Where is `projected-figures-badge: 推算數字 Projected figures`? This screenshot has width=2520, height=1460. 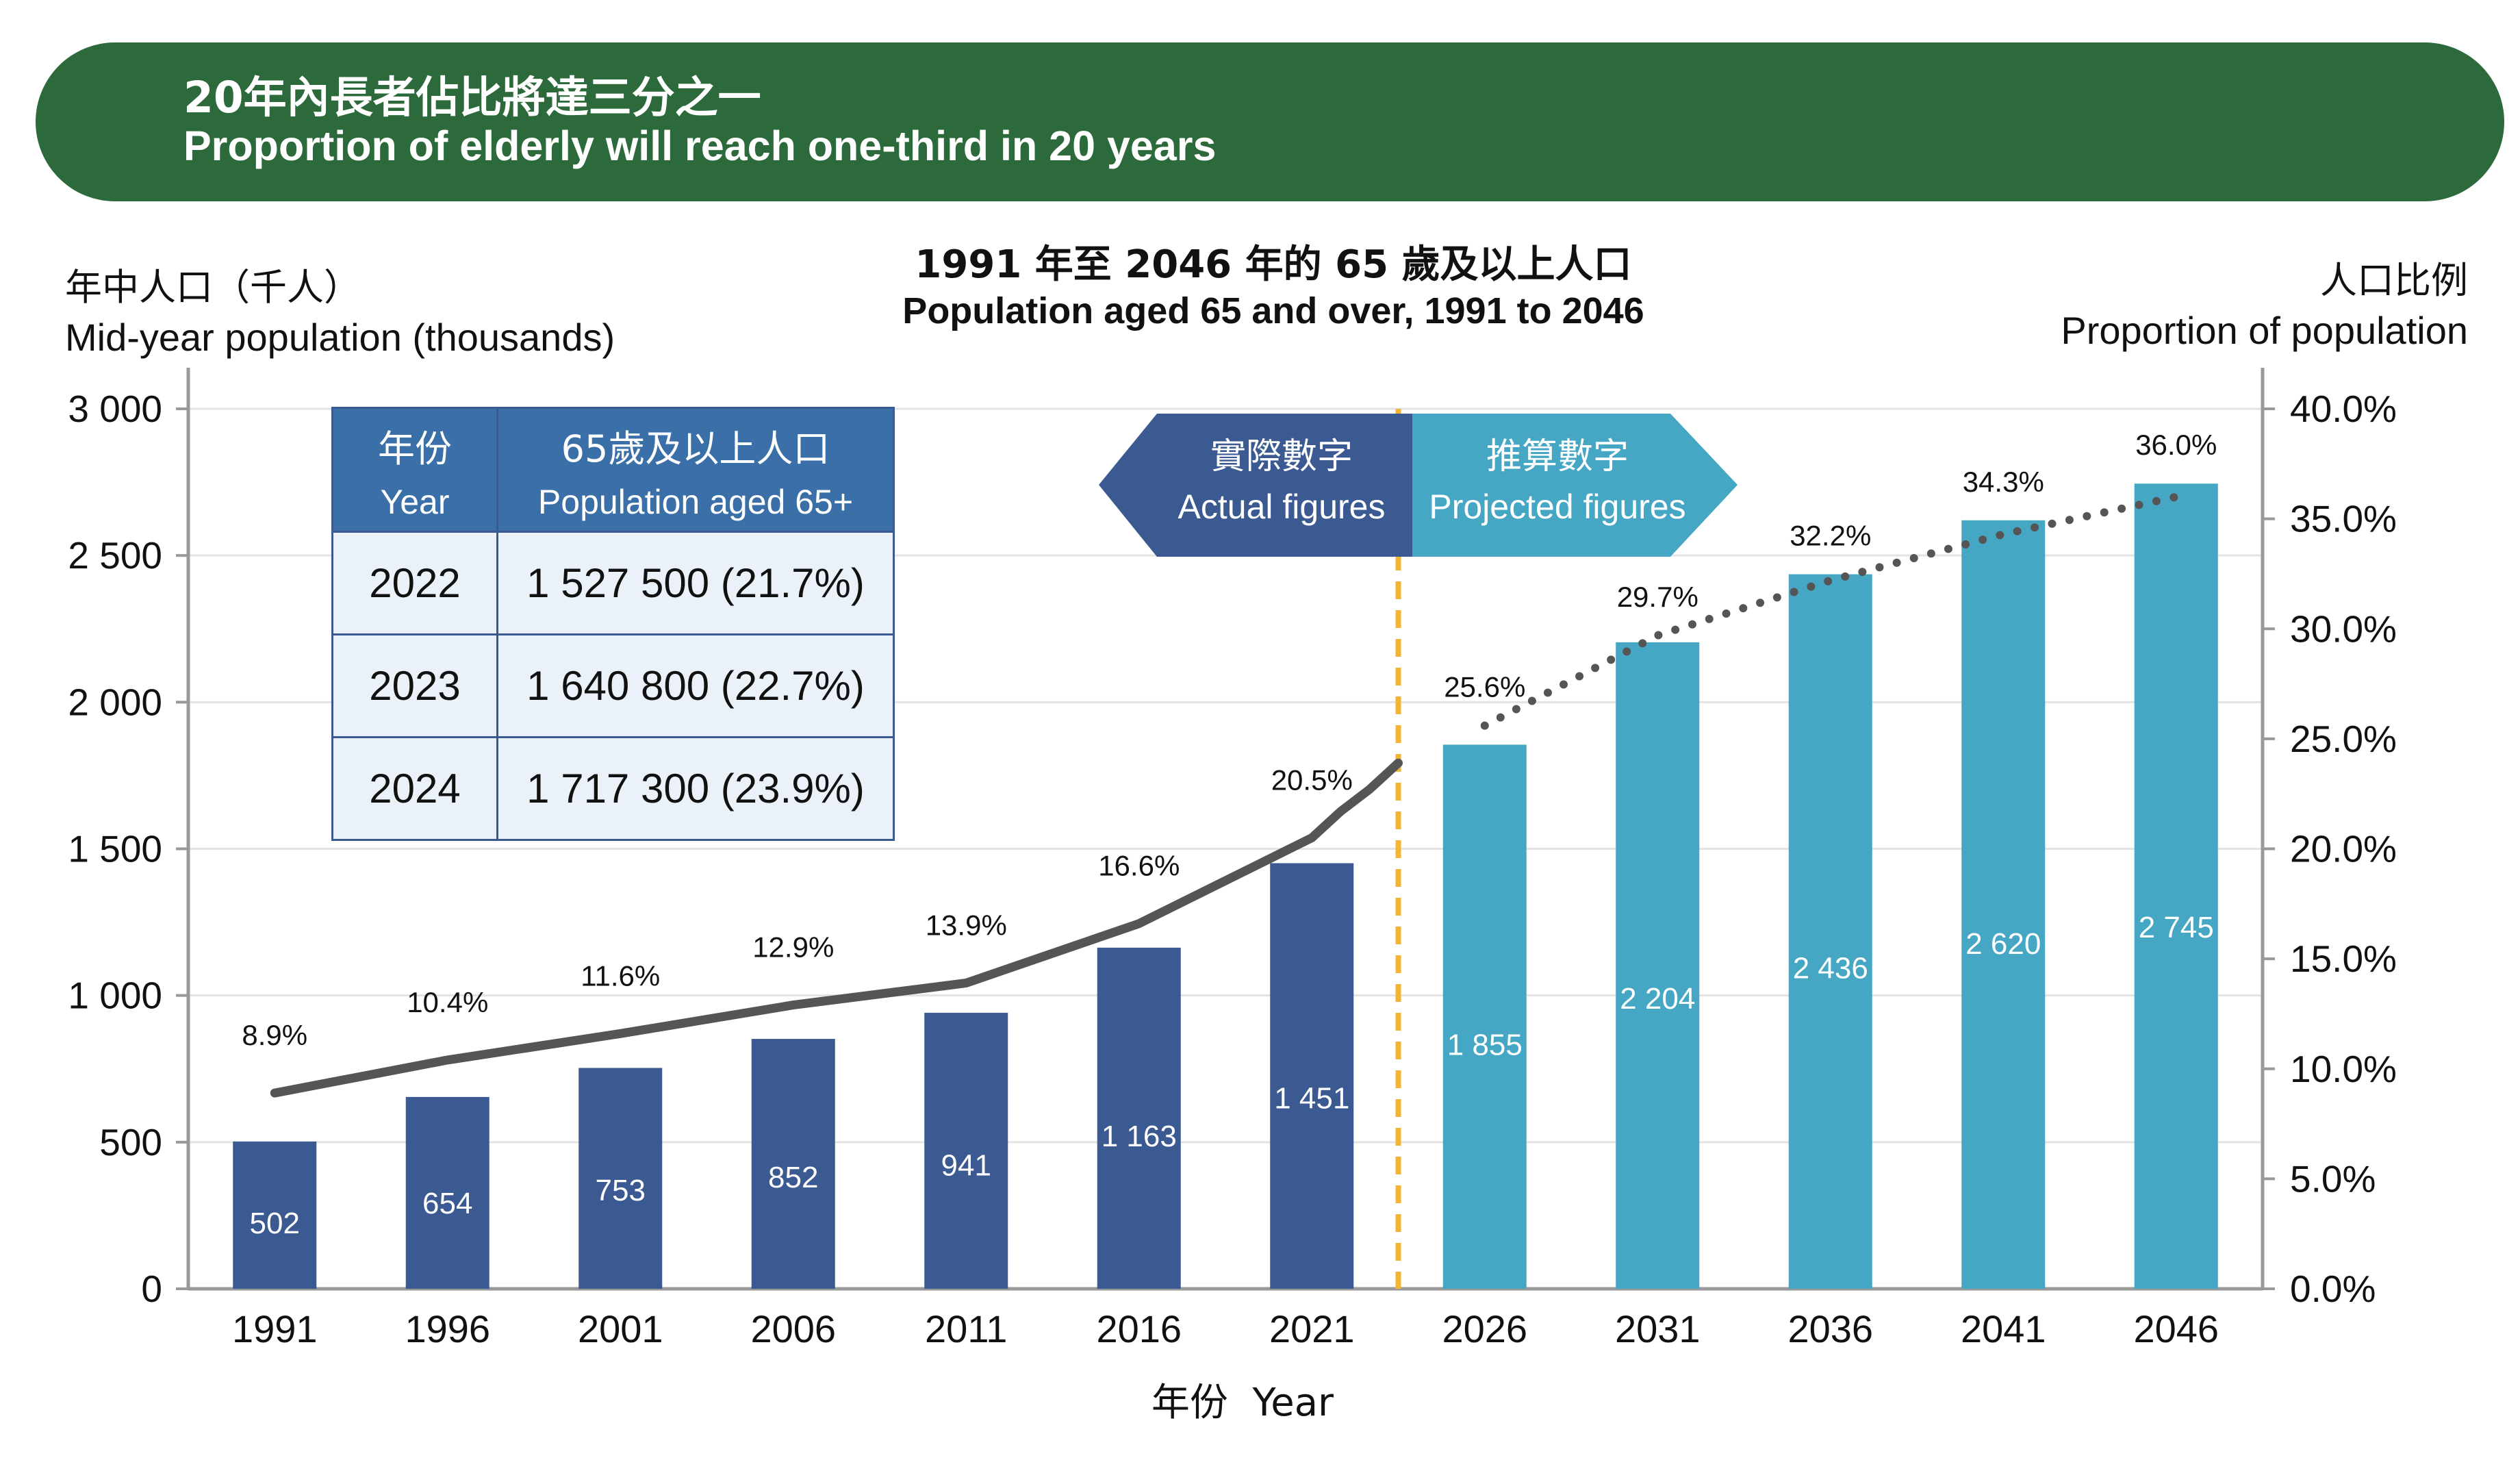
projected-figures-badge: 推算數字 Projected figures is located at coordinates (1575, 486).